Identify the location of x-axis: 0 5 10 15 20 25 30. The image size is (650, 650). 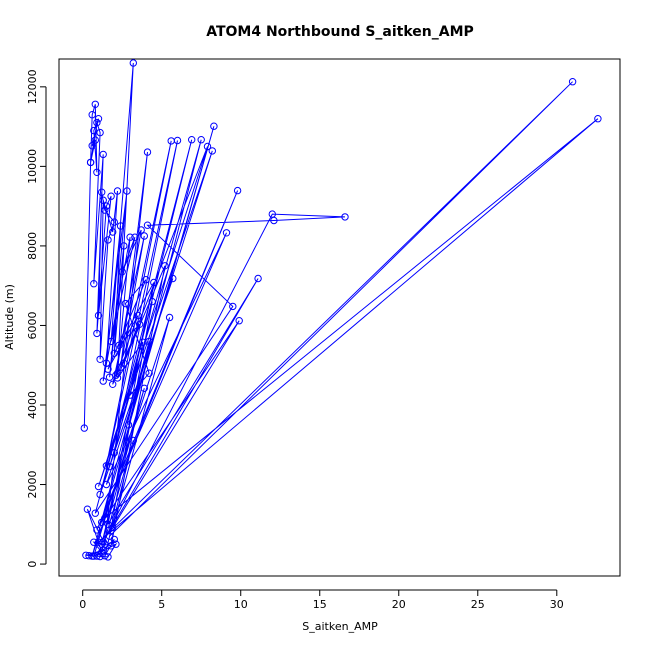
(321, 600).